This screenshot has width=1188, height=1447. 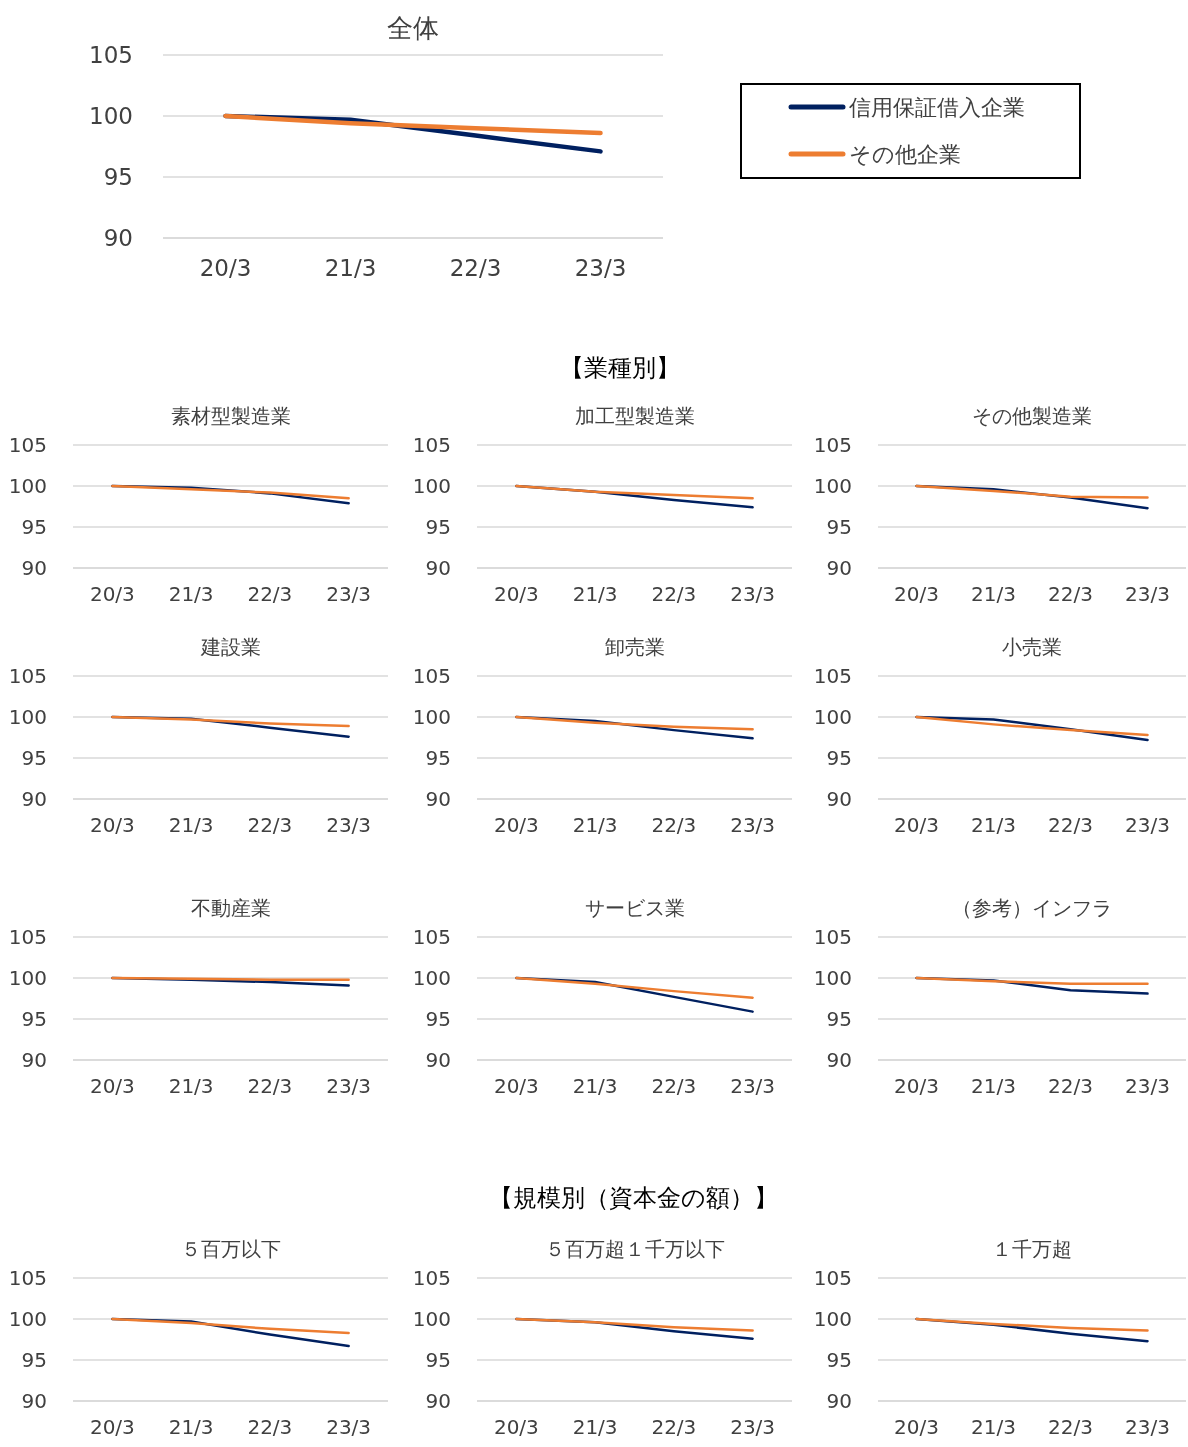 What do you see at coordinates (1032, 416) in the screenshot?
I see `chart-title: その他製造業` at bounding box center [1032, 416].